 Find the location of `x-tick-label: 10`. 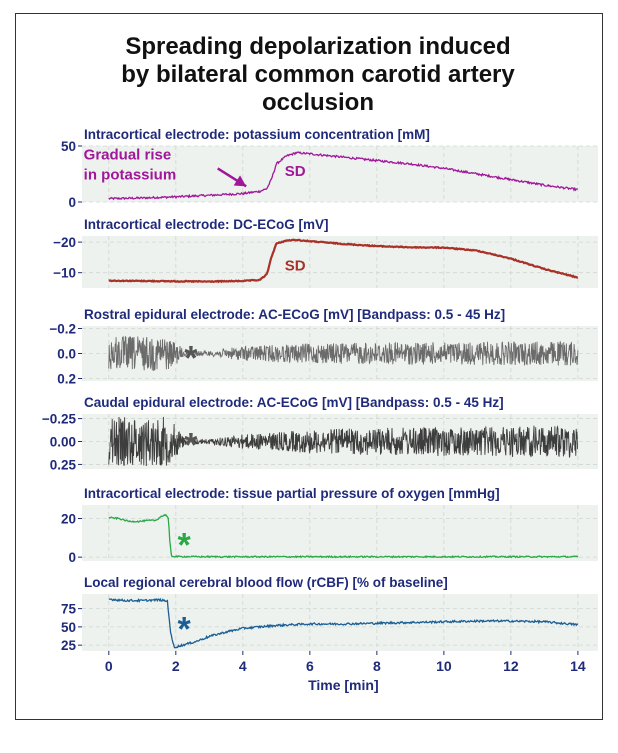

x-tick-label: 10 is located at coordinates (444, 666).